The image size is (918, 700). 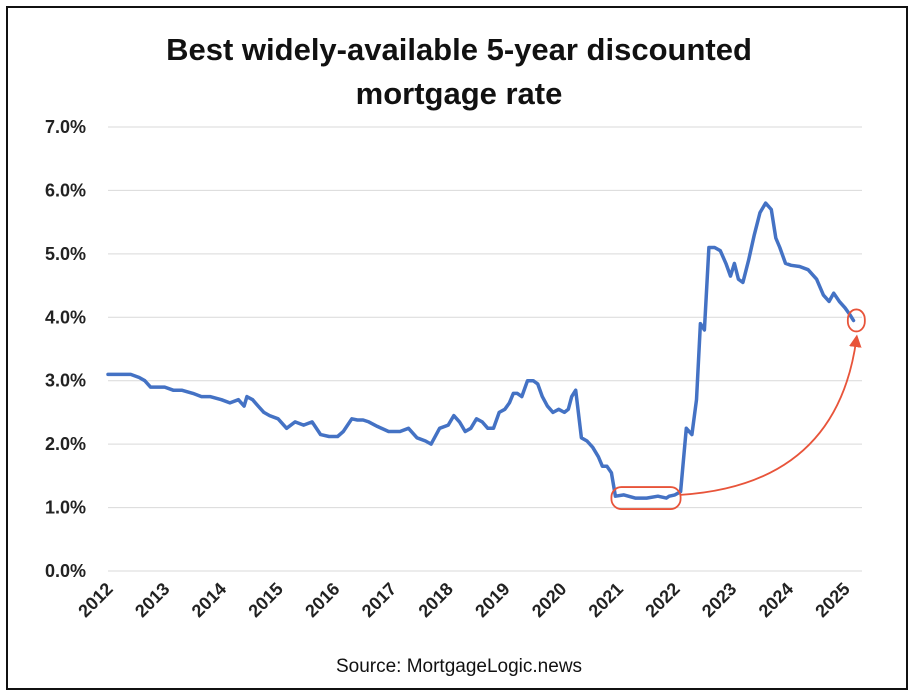 I want to click on y-tick-label: 6.0%, so click(x=65, y=190).